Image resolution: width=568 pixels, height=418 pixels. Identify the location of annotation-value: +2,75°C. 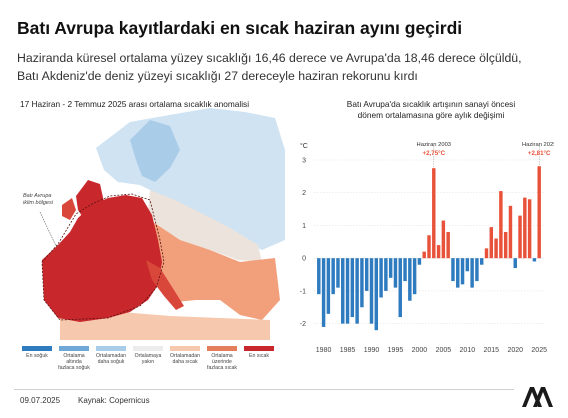
(433, 153).